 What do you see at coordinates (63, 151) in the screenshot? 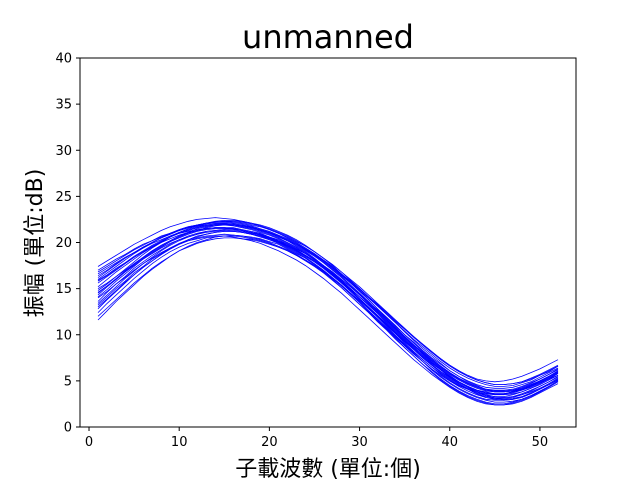
I see `y-tick-label: 30` at bounding box center [63, 151].